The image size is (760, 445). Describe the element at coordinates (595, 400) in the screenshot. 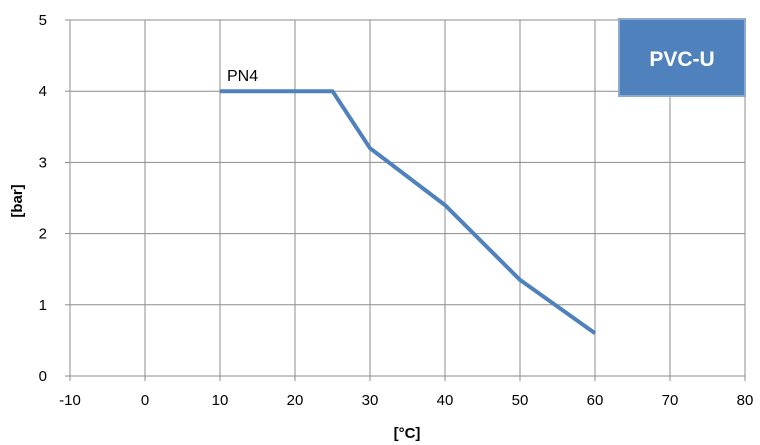

I see `x-tick-label: 60` at that location.